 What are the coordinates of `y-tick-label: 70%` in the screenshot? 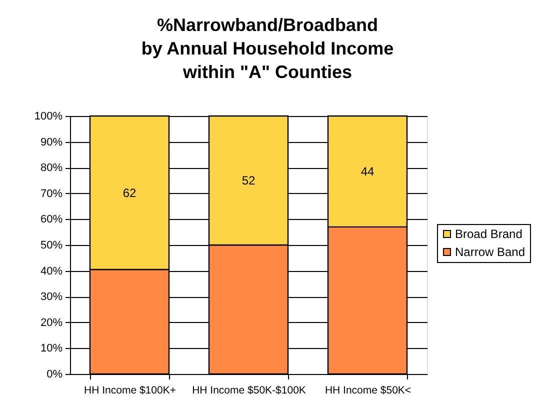 It's located at (51, 194).